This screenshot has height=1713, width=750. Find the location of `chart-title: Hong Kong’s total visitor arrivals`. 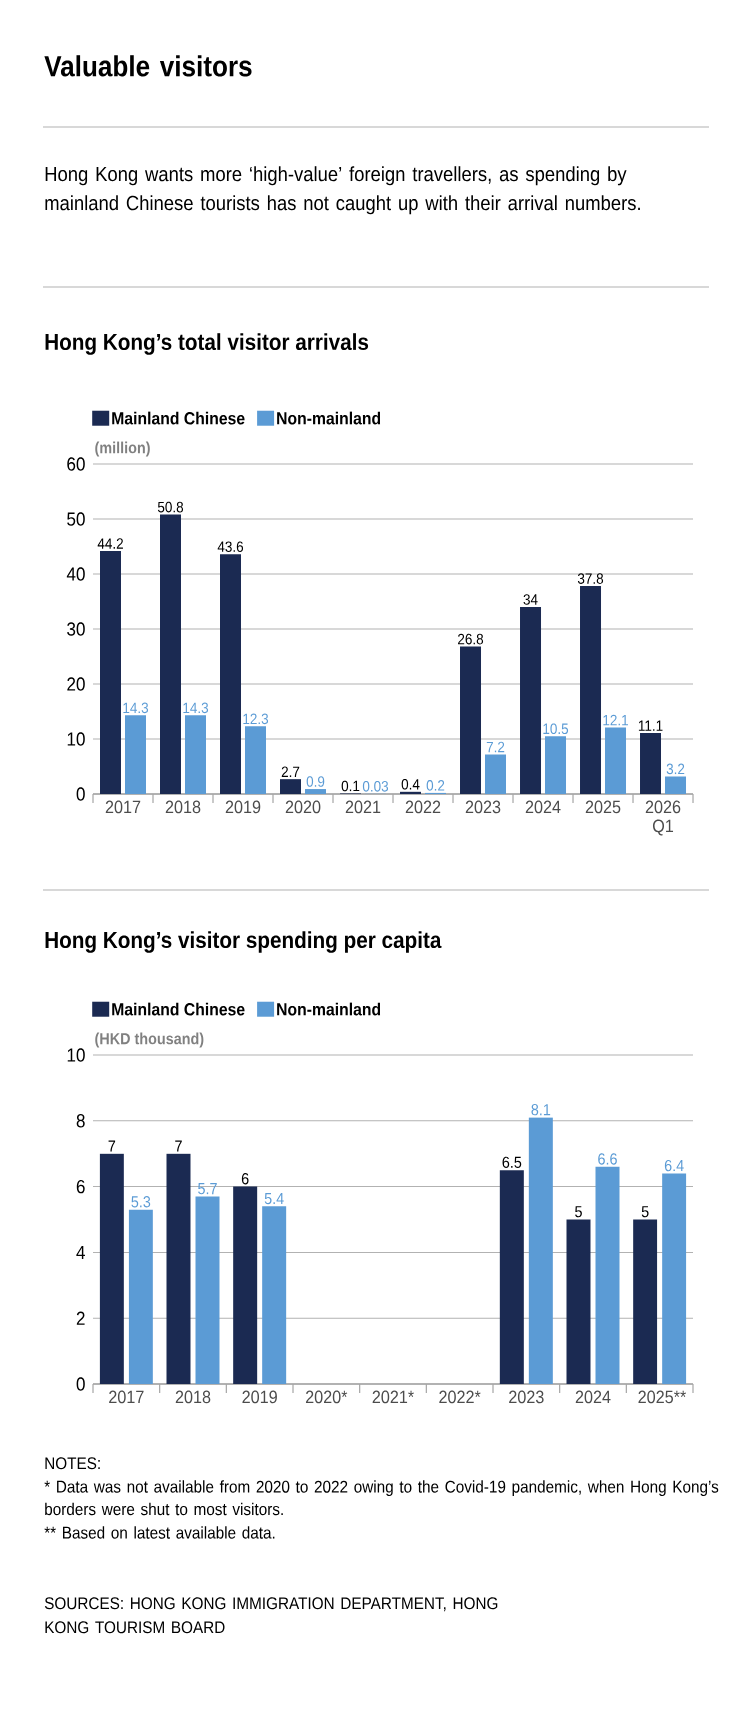

chart-title: Hong Kong’s total visitor arrivals is located at coordinates (207, 344).